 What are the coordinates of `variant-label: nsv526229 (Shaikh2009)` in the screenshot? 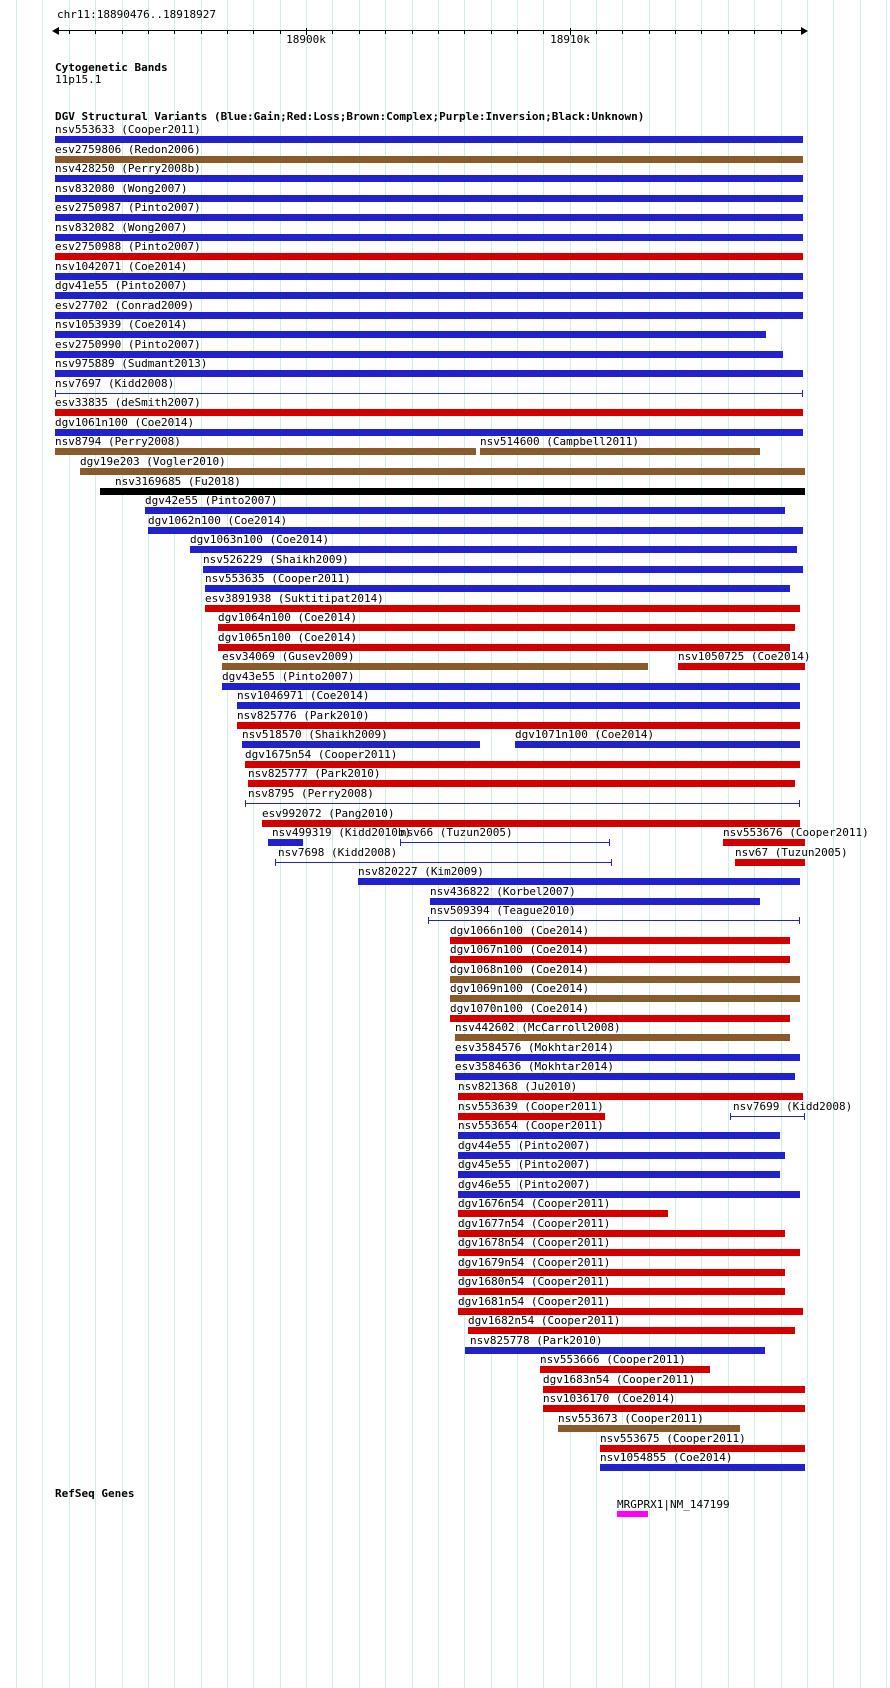 It's located at (276, 559).